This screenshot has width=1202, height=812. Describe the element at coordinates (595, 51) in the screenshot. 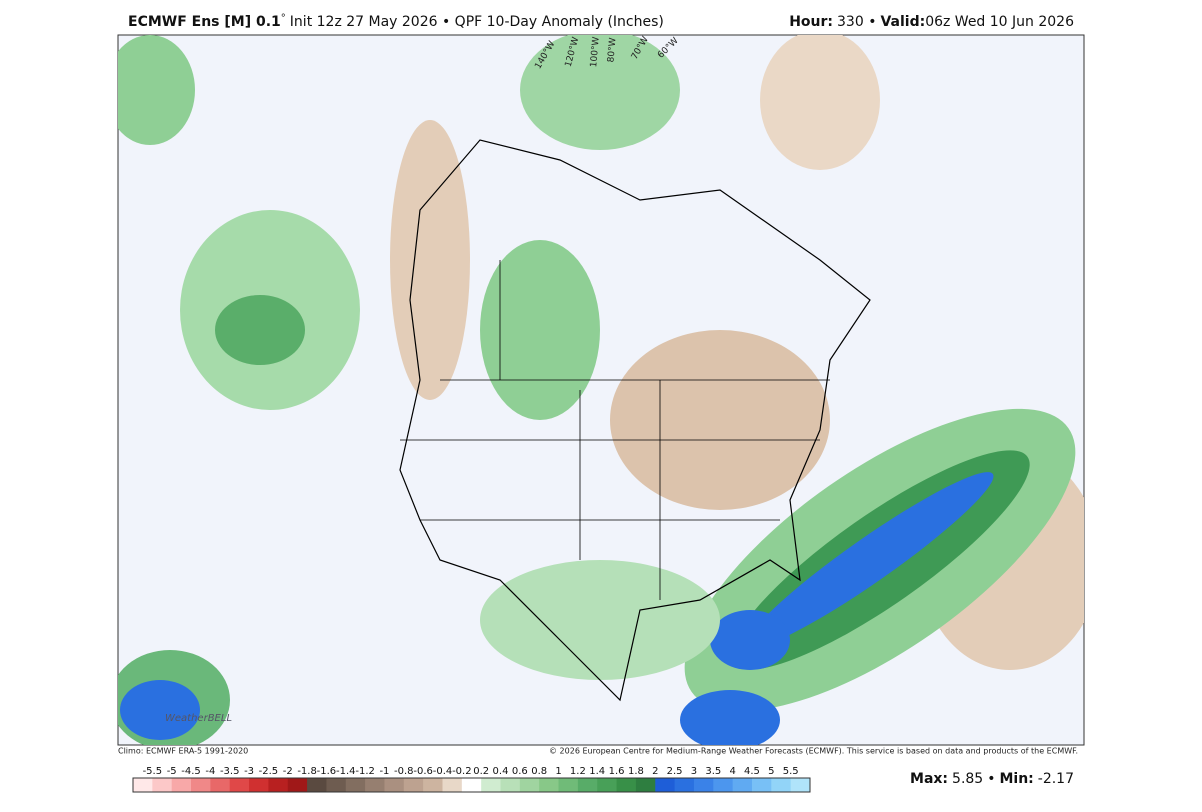

I see `longitude-label: 100°W` at that location.